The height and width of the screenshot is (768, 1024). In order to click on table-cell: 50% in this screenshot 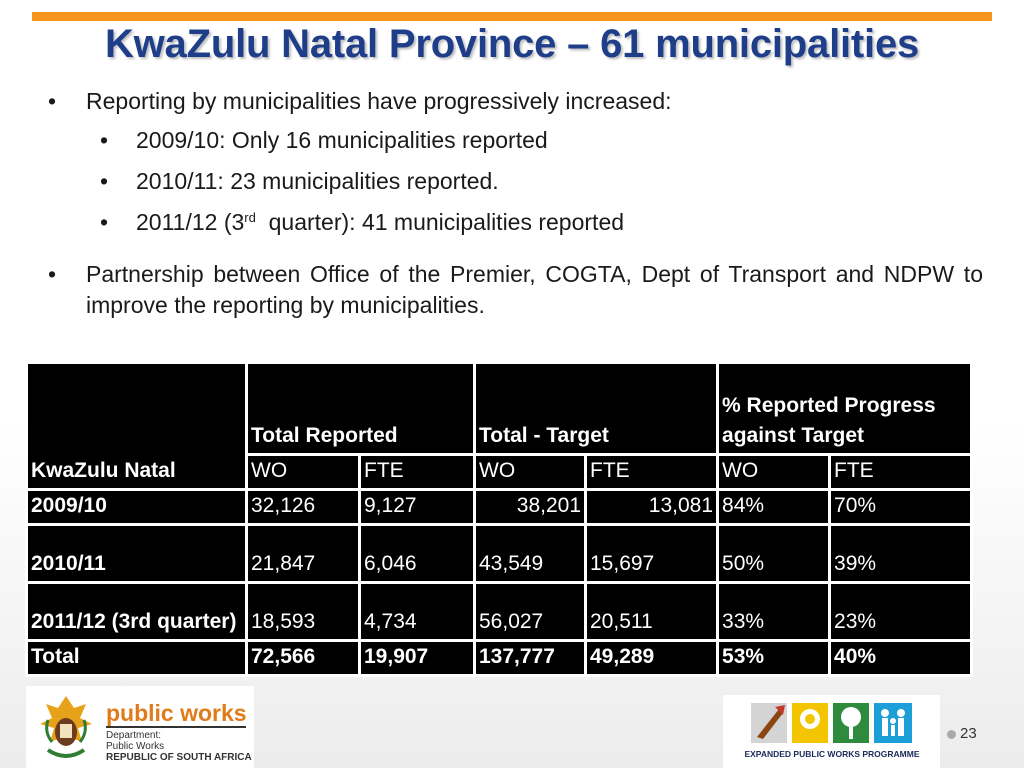, I will do `click(774, 553)`.